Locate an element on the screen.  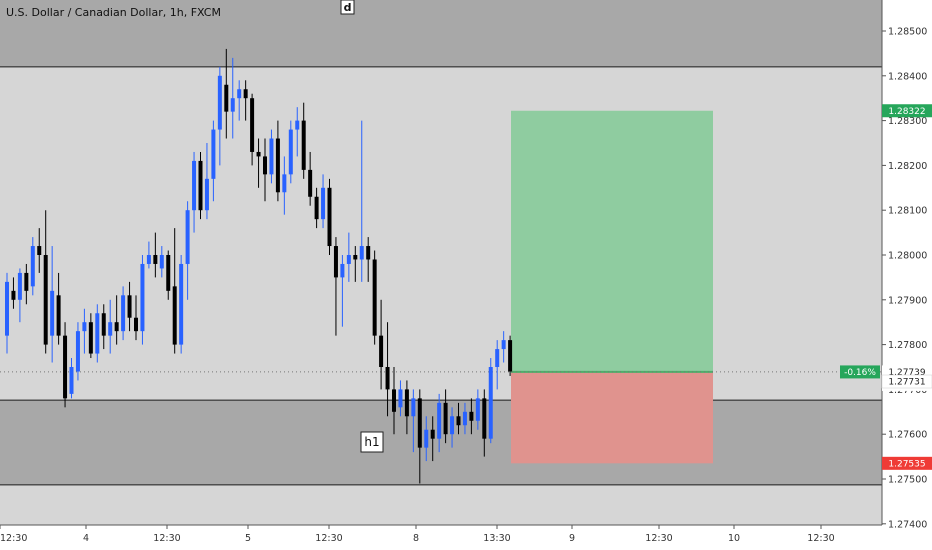
price-tick-label: 1.27900 is located at coordinates (907, 300).